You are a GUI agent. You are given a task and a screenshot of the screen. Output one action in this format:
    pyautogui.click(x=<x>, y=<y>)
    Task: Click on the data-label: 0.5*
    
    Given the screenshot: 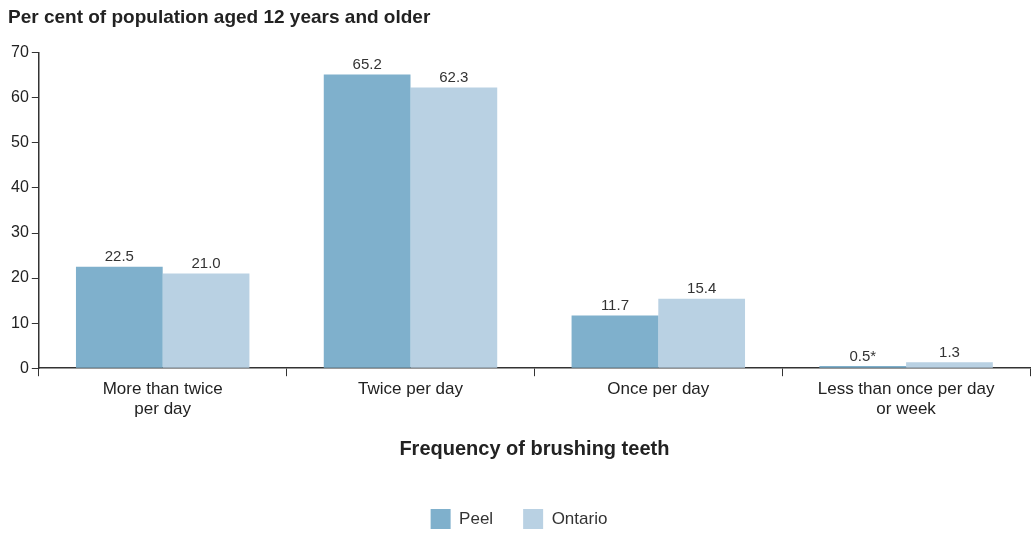 What is the action you would take?
    pyautogui.click(x=863, y=355)
    